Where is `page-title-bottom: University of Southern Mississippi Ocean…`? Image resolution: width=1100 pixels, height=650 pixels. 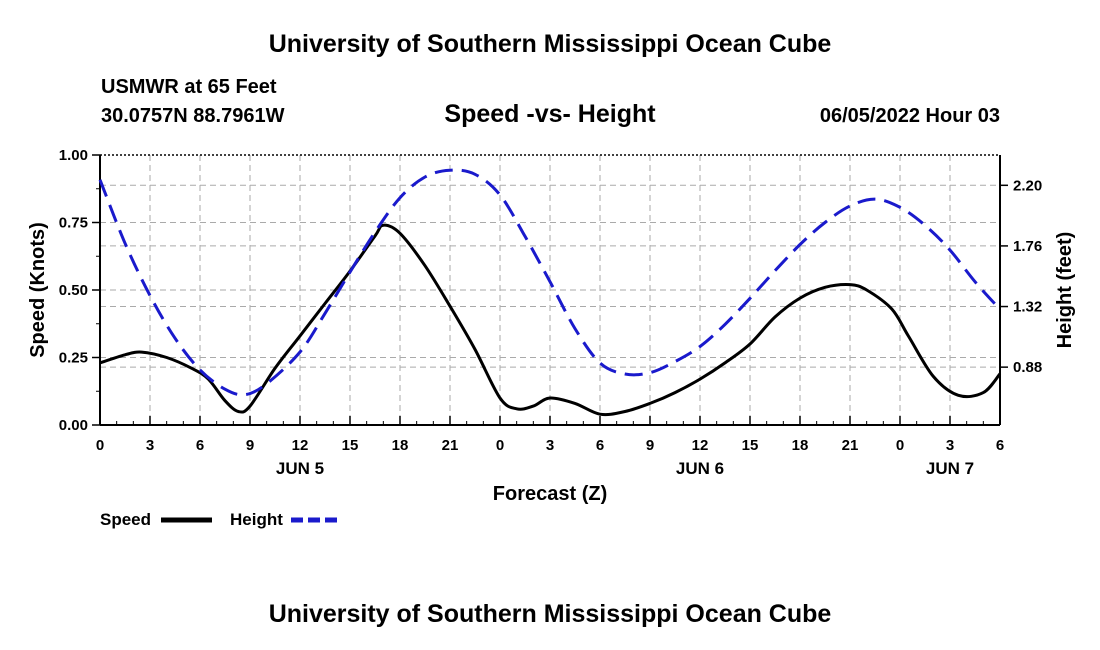 page-title-bottom: University of Southern Mississippi Ocean… is located at coordinates (550, 614).